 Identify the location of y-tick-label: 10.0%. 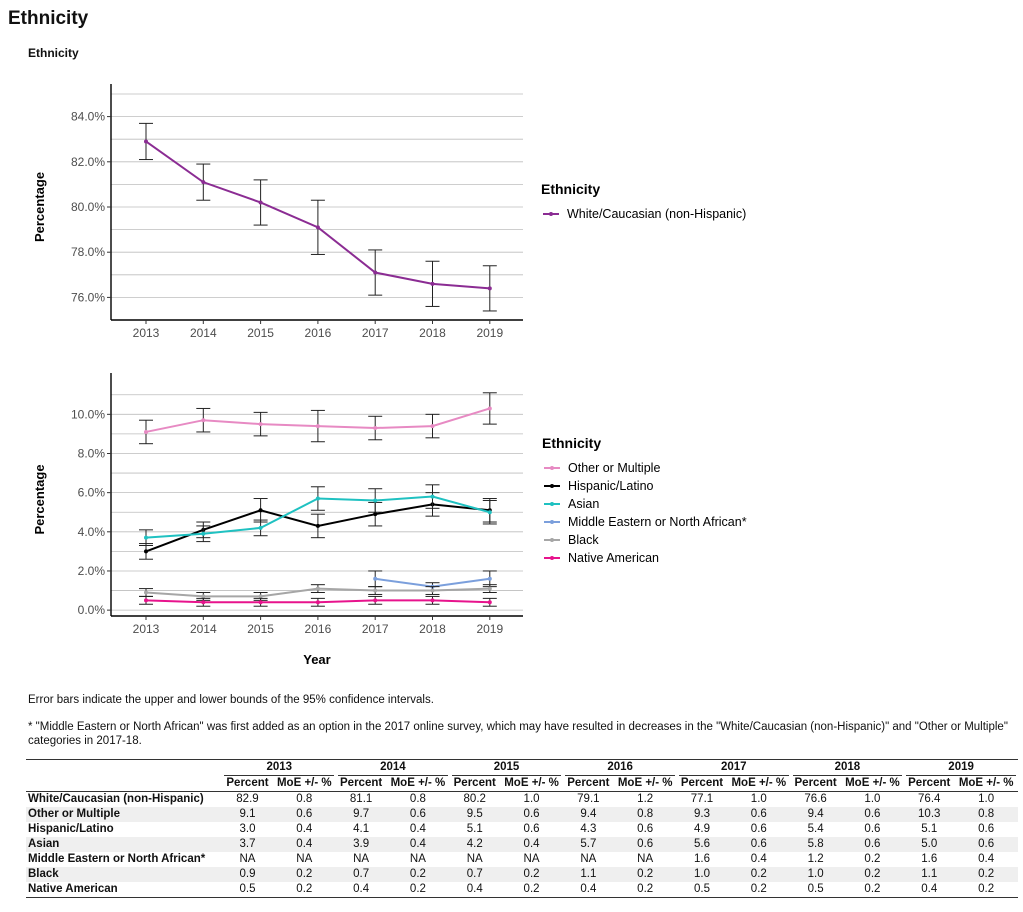
(88, 414).